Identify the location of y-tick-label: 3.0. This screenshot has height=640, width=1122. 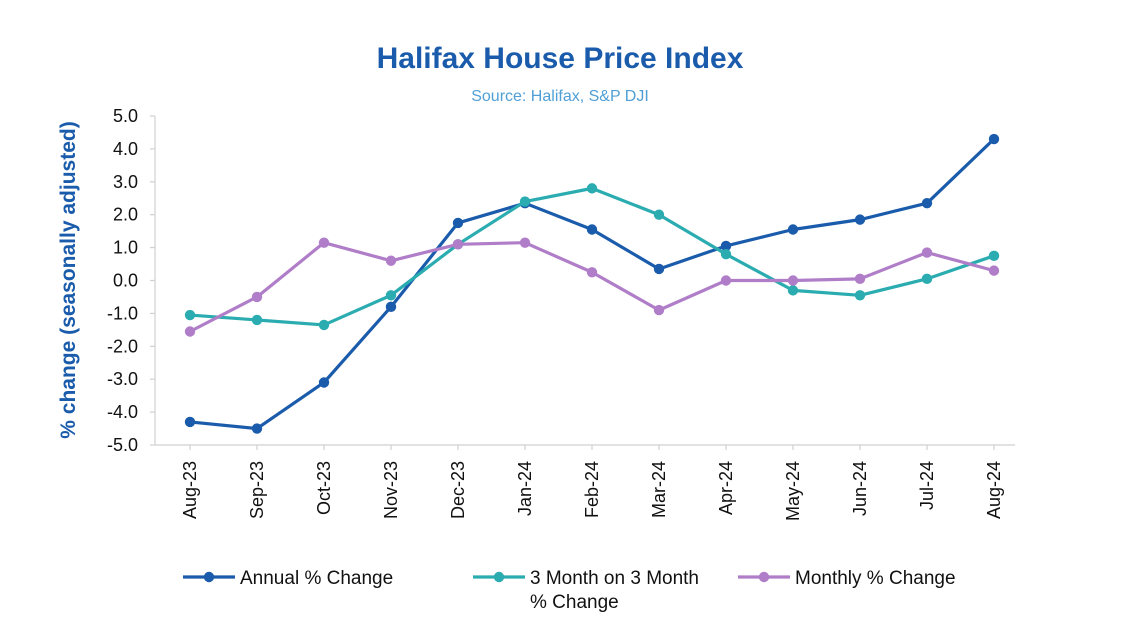
(125, 182).